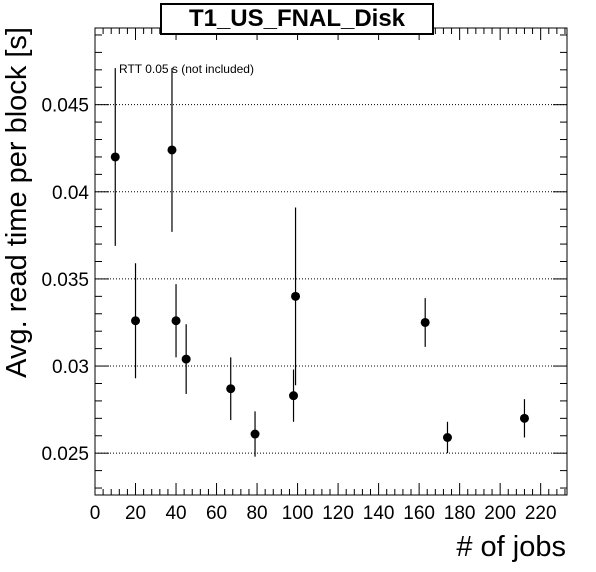 The height and width of the screenshot is (572, 596). Describe the element at coordinates (95, 513) in the screenshot. I see `x-tick-label: 0` at that location.